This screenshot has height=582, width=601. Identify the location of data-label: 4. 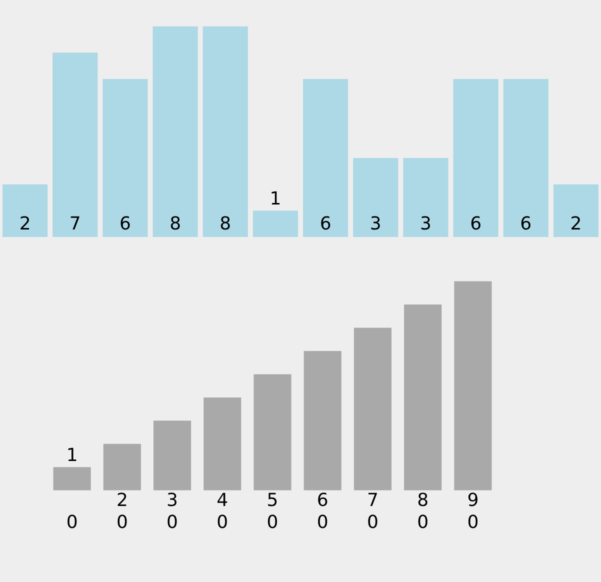
(222, 501).